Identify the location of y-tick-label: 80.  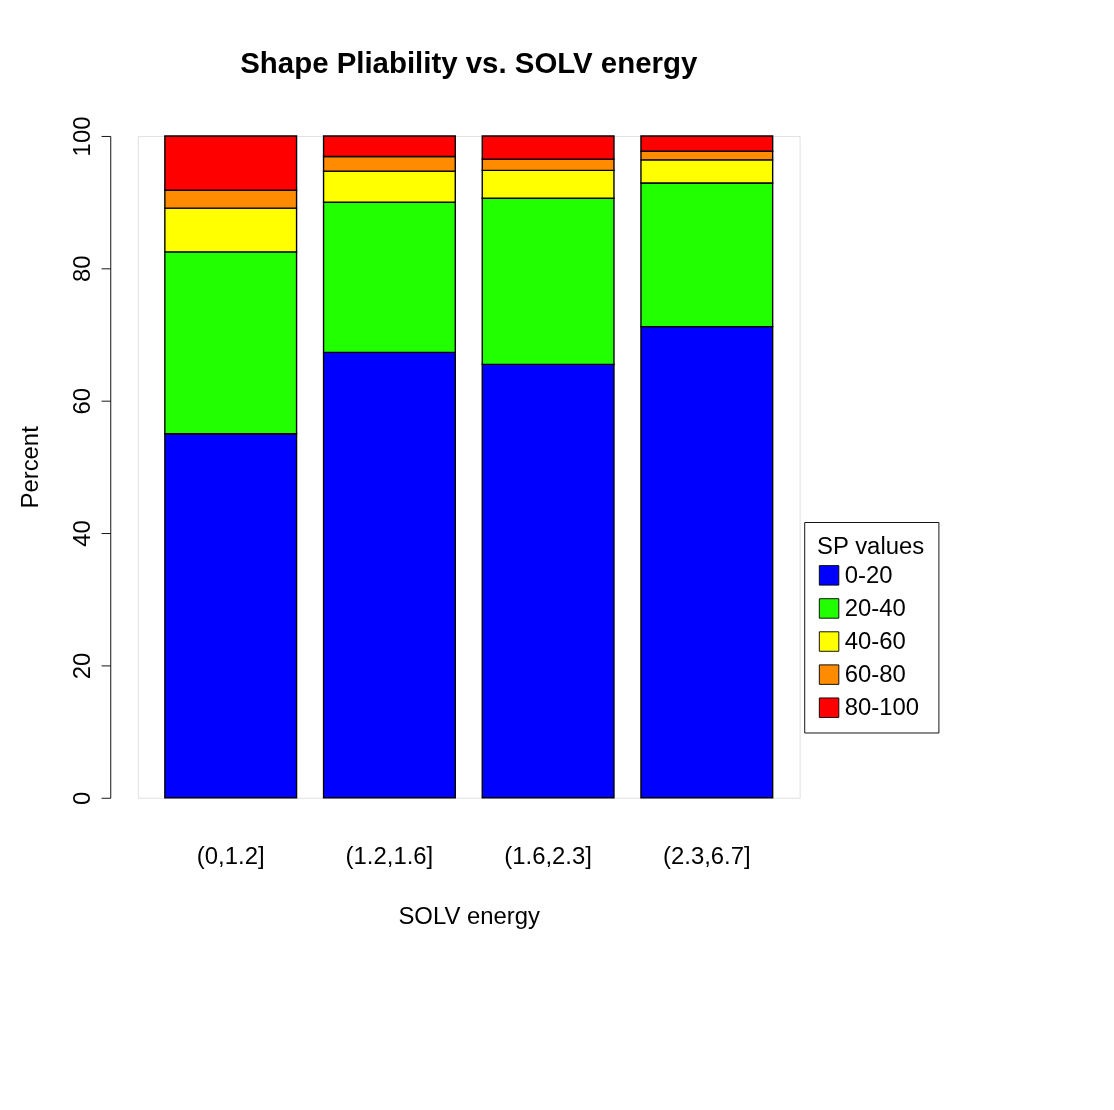
(81, 269).